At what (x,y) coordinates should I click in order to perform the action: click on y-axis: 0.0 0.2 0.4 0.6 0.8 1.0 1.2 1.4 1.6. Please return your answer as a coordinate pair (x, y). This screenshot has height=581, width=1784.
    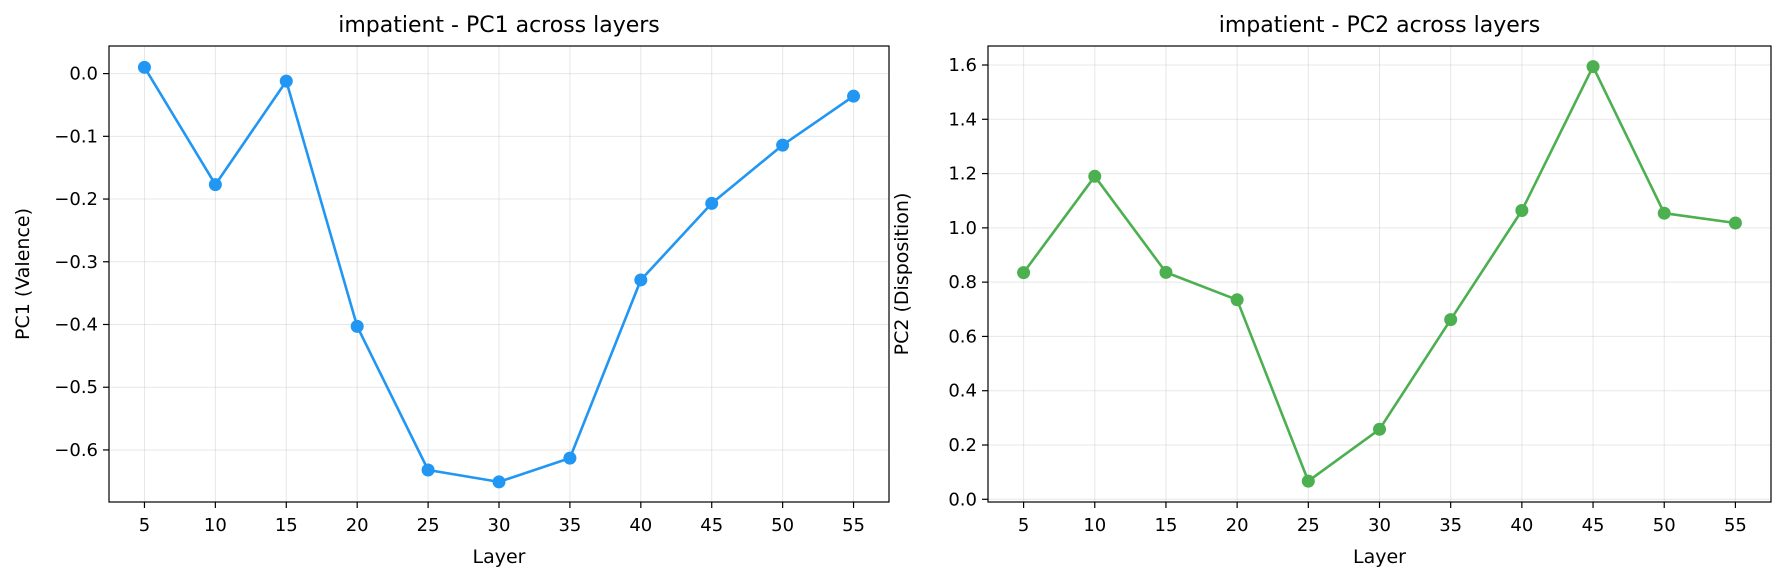
    Looking at the image, I should click on (968, 282).